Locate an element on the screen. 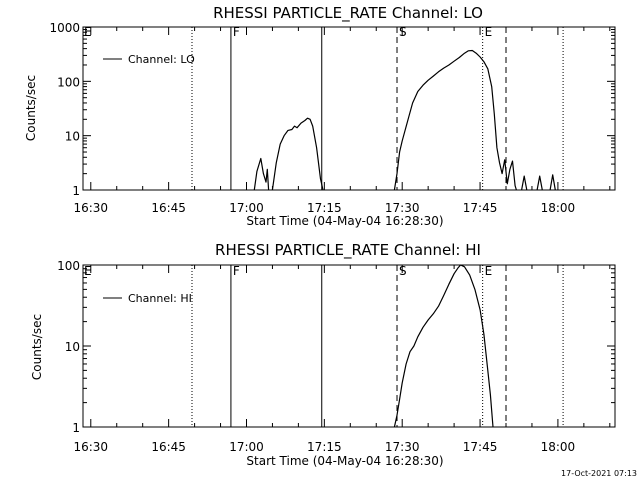 This screenshot has width=640, height=480. legend-label: Channel: LO is located at coordinates (161, 59).